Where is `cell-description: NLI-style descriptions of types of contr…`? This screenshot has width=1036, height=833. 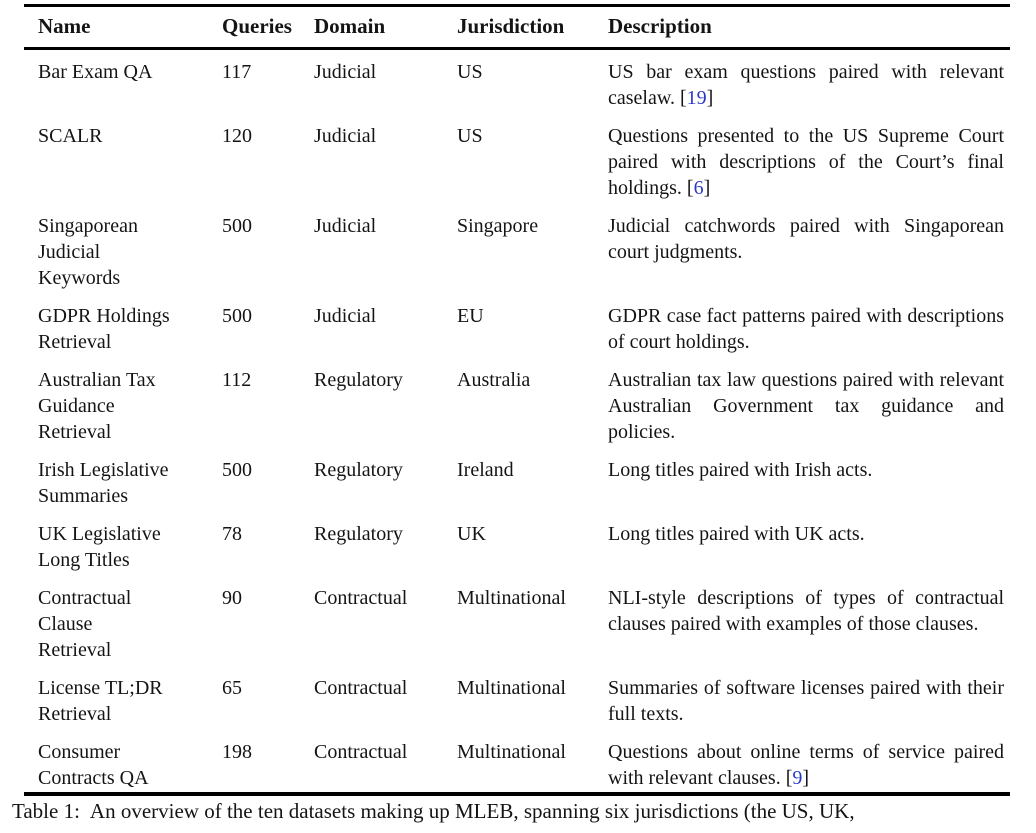
cell-description: NLI-style descriptions of types of contr… is located at coordinates (802, 619).